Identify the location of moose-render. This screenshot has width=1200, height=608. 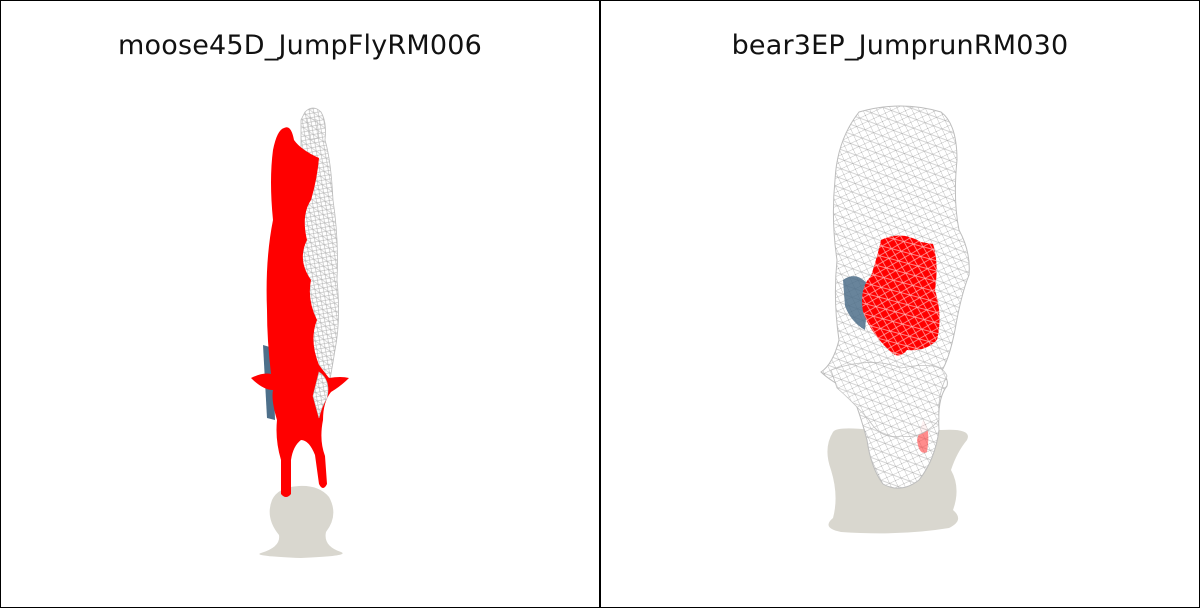
(300, 332).